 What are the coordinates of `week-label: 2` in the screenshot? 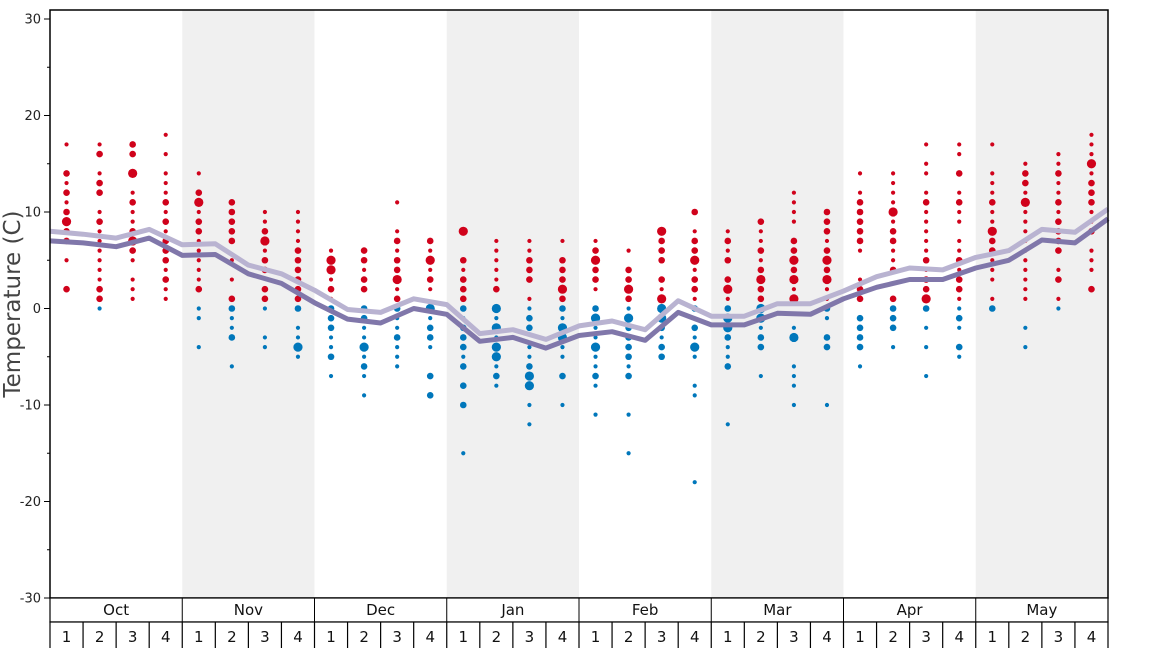 It's located at (100, 637).